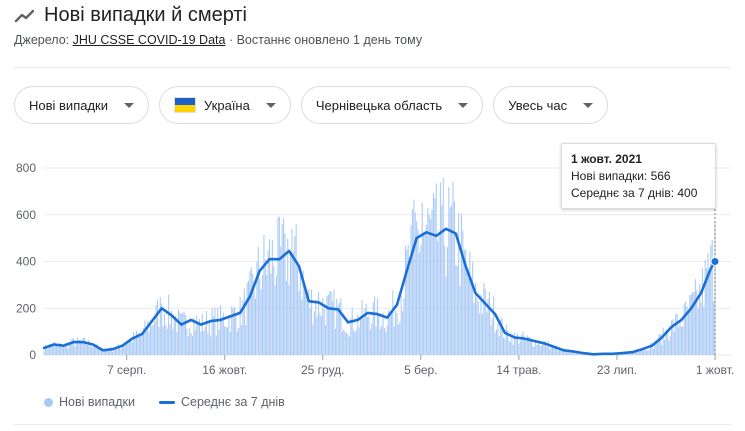 This screenshot has width=745, height=431. Describe the element at coordinates (392, 105) in the screenshot. I see `region-dropdown: Чернівецька область` at that location.